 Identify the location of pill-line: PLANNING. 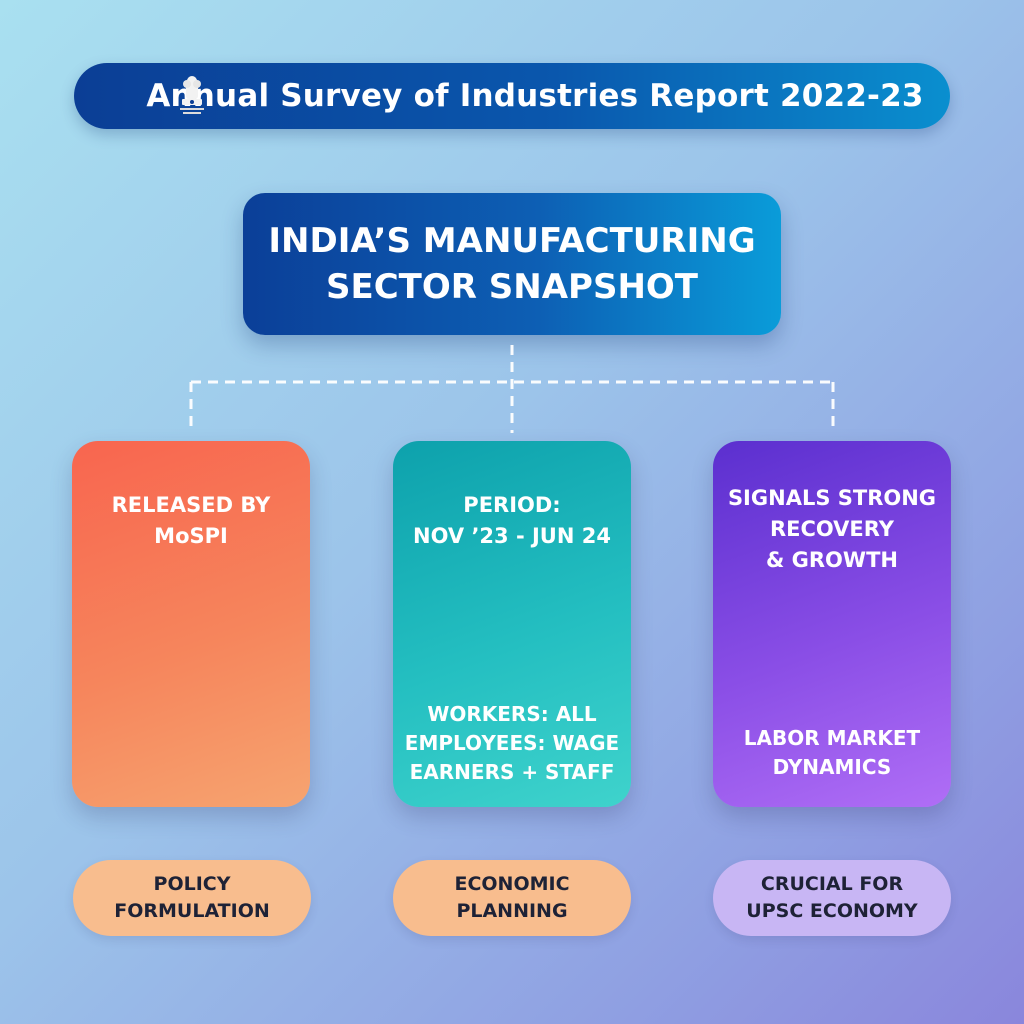
(512, 911).